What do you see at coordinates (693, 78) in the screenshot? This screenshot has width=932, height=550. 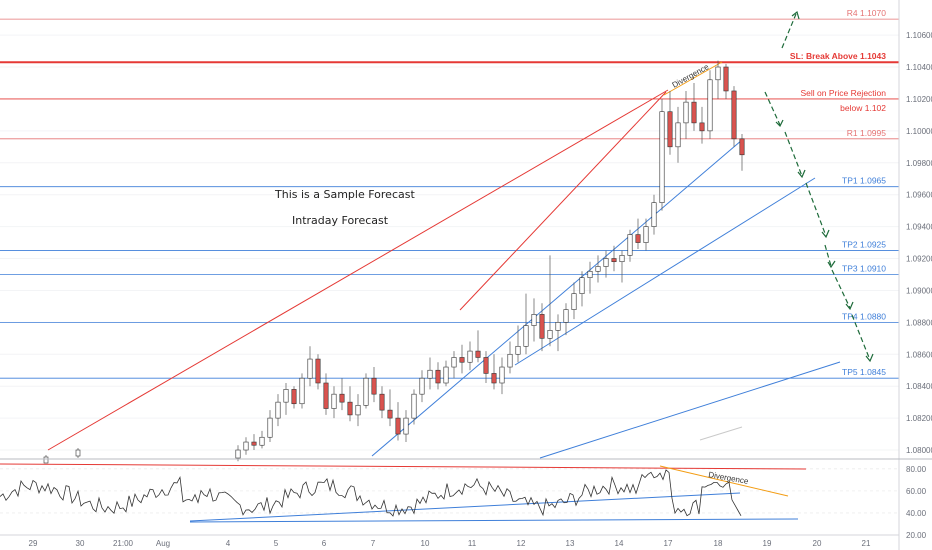 I see `divergence-line-price` at bounding box center [693, 78].